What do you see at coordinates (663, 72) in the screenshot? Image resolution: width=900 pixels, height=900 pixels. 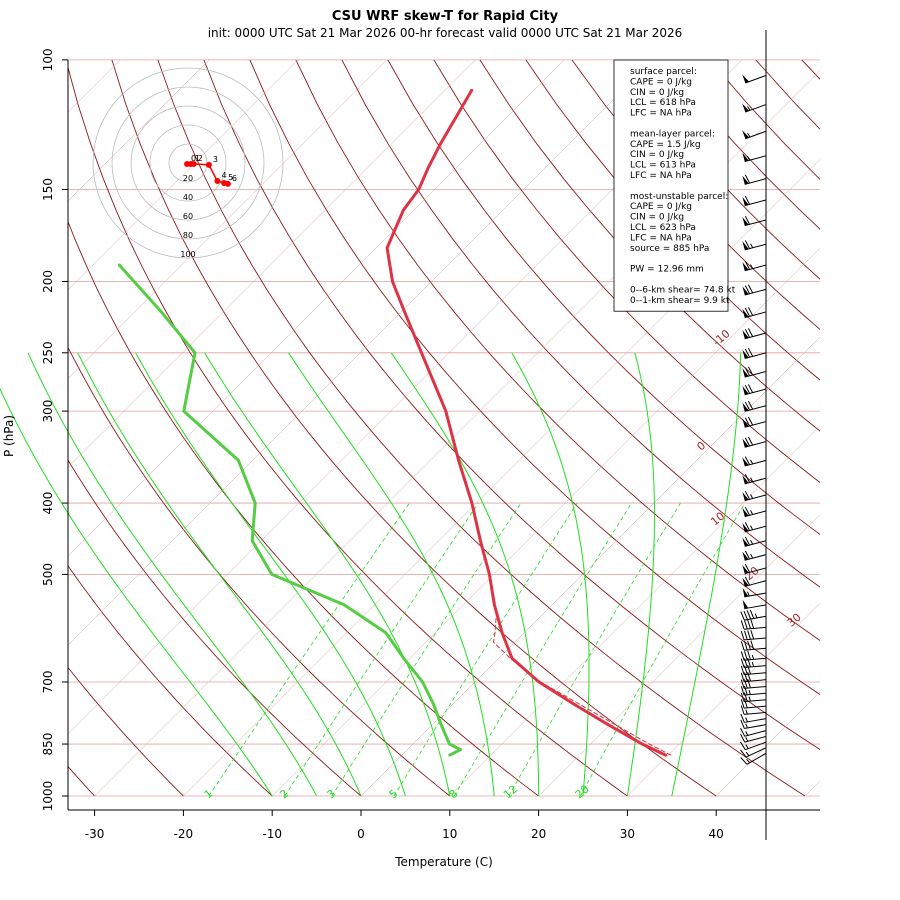 I see `info-line: surface parcel:` at bounding box center [663, 72].